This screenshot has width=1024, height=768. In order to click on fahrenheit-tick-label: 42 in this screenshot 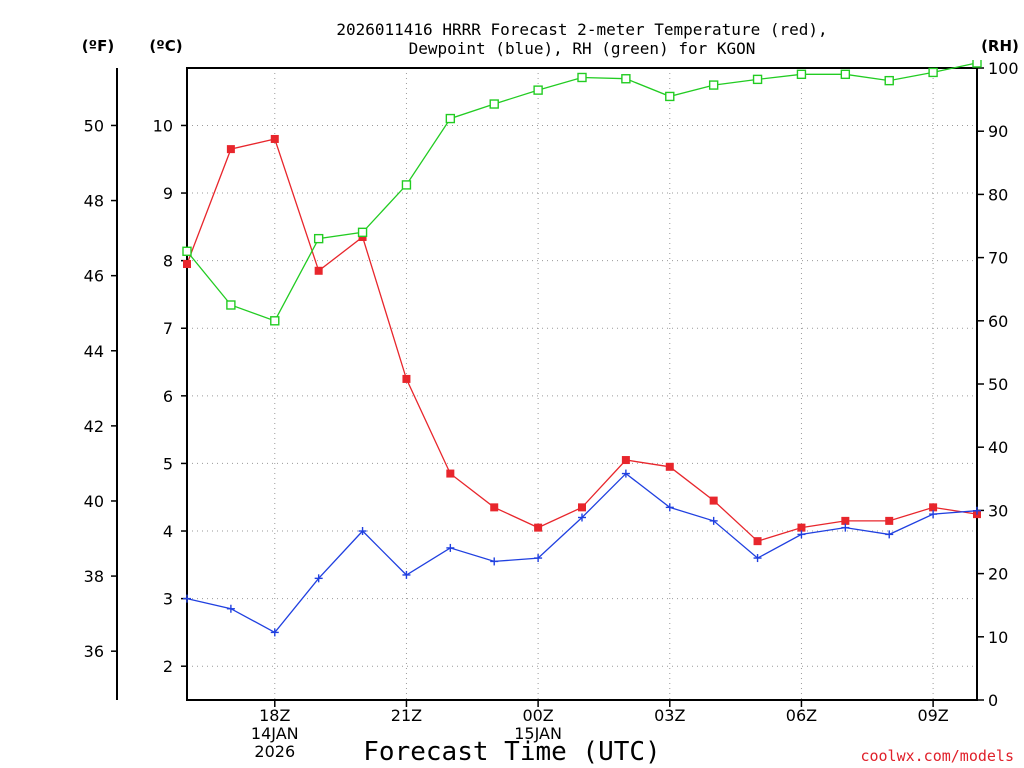, I will do `click(94, 426)`.